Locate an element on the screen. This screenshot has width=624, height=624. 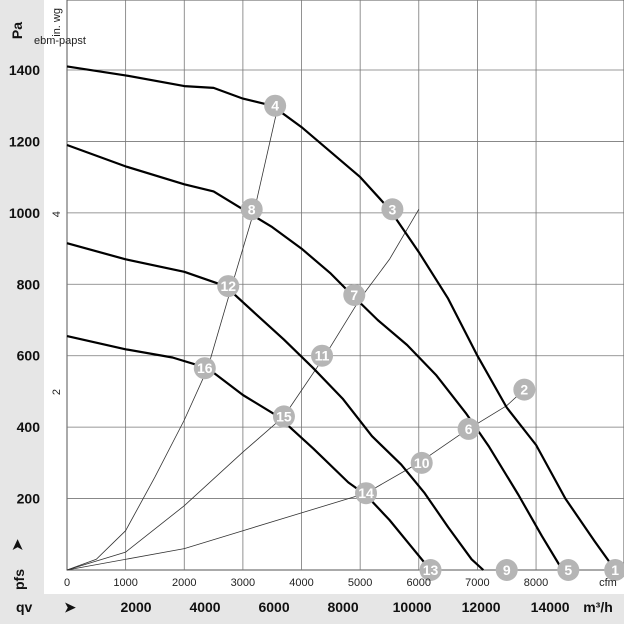
cfm-axis-unit: cfm is located at coordinates (608, 583).